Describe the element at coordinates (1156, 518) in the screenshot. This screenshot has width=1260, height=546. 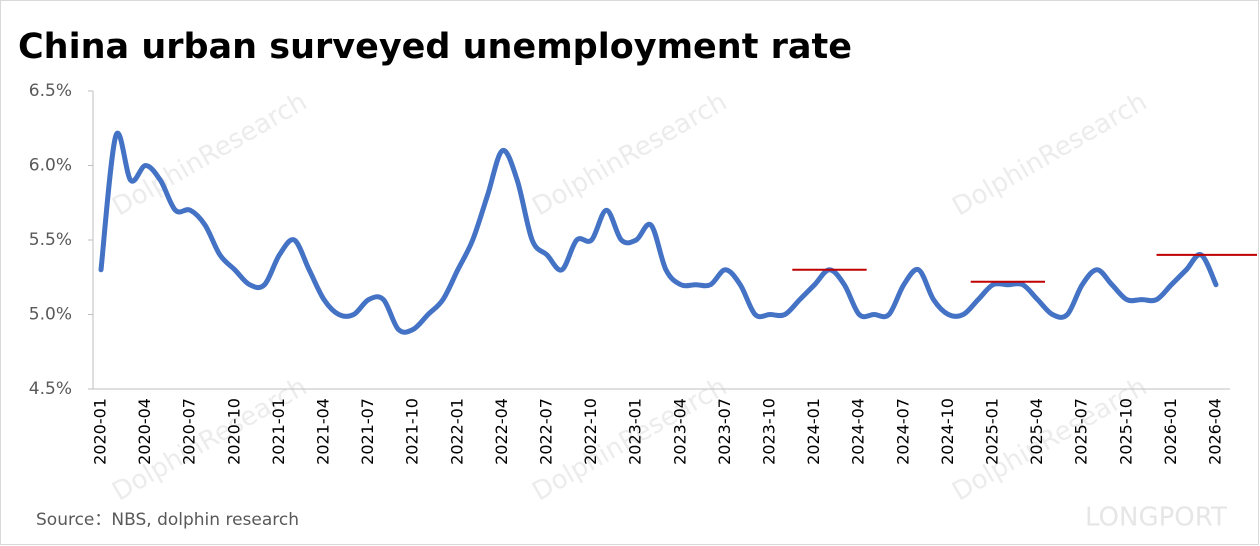
I see `logo: LONGPORT` at that location.